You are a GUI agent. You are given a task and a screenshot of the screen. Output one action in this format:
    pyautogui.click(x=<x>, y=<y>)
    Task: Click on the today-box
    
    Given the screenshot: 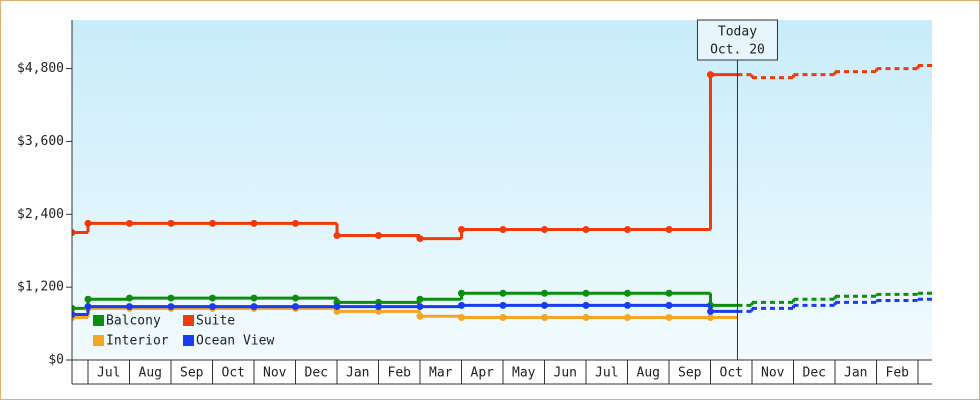 What is the action you would take?
    pyautogui.click(x=737, y=40)
    